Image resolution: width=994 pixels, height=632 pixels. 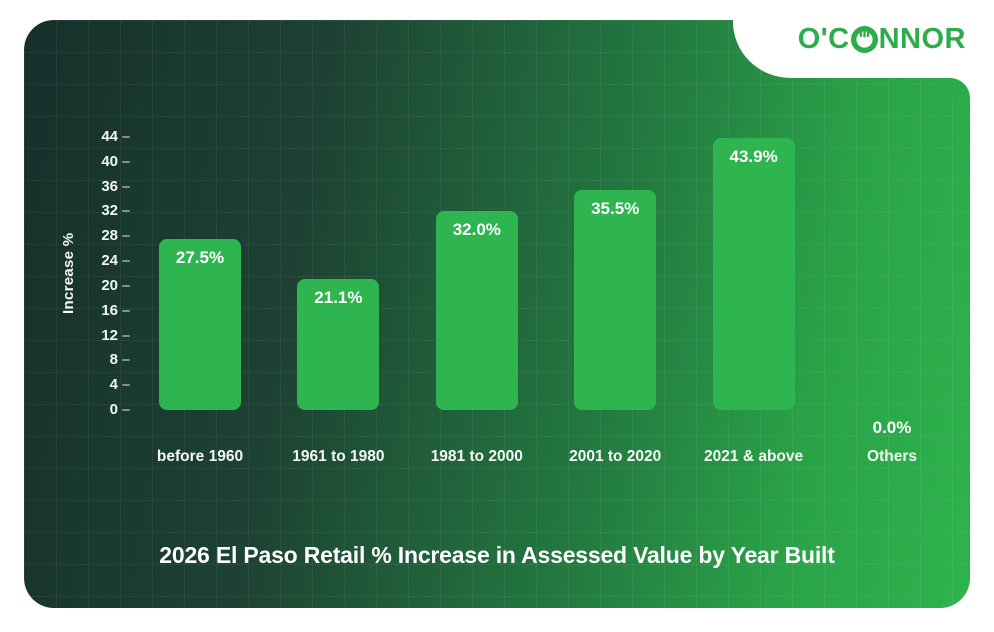 What do you see at coordinates (753, 273) in the screenshot?
I see `bar: 43.9%` at bounding box center [753, 273].